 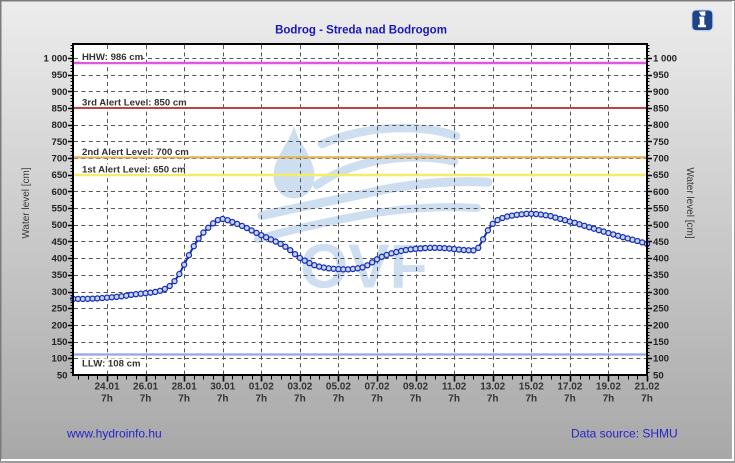 What do you see at coordinates (646, 387) in the screenshot?
I see `svg-text: 21.02` at bounding box center [646, 387].